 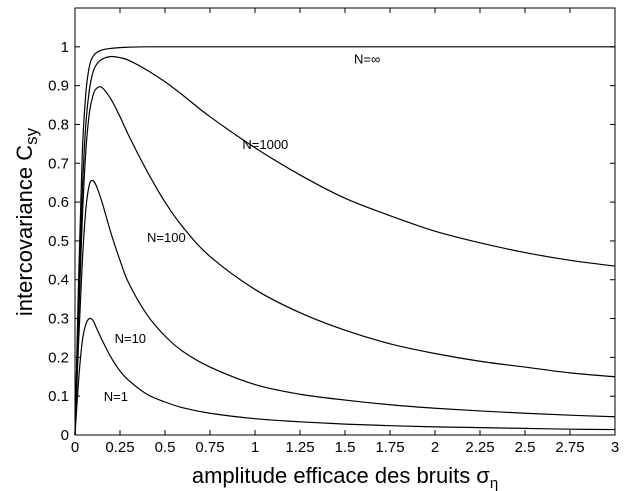 I want to click on y-tick-label: 1, so click(x=65, y=47).